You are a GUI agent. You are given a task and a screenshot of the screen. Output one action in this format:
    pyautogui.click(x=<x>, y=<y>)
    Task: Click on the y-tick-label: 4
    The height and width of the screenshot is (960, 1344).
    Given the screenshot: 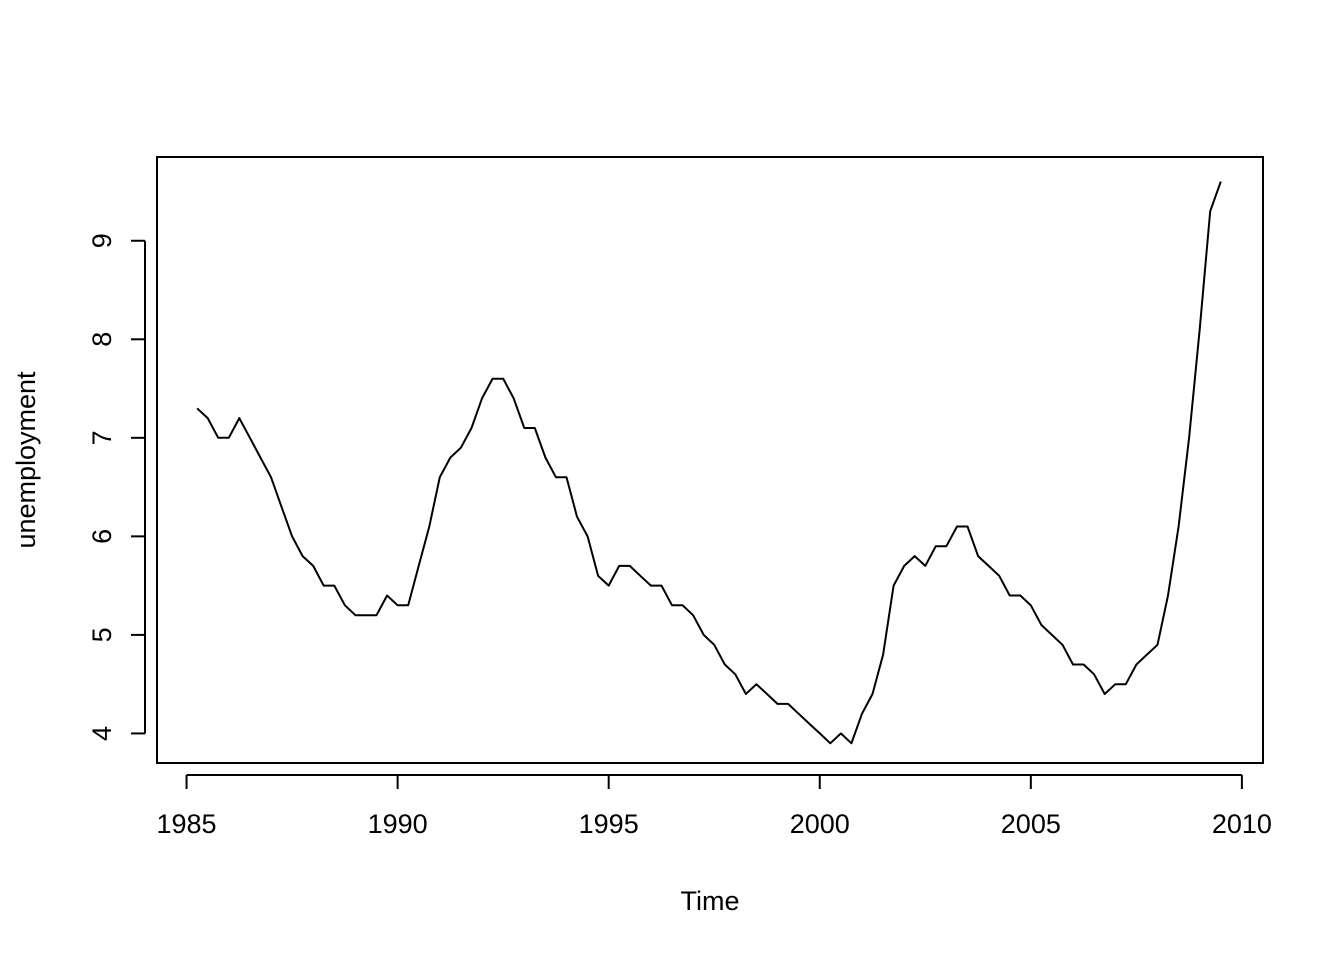 What is the action you would take?
    pyautogui.click(x=102, y=733)
    